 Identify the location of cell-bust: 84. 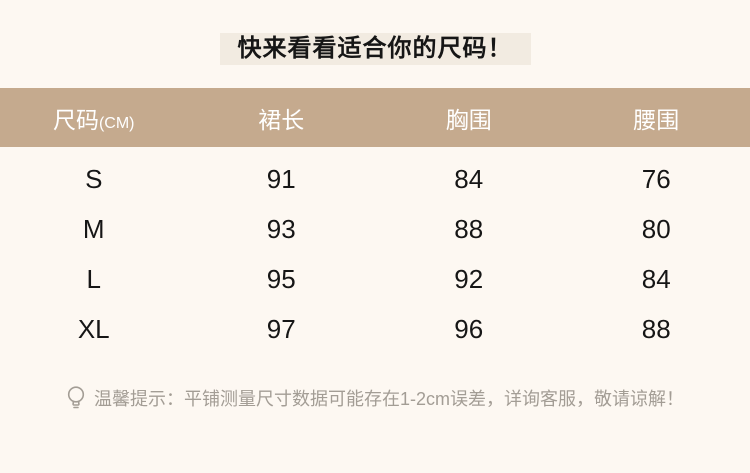
(469, 178).